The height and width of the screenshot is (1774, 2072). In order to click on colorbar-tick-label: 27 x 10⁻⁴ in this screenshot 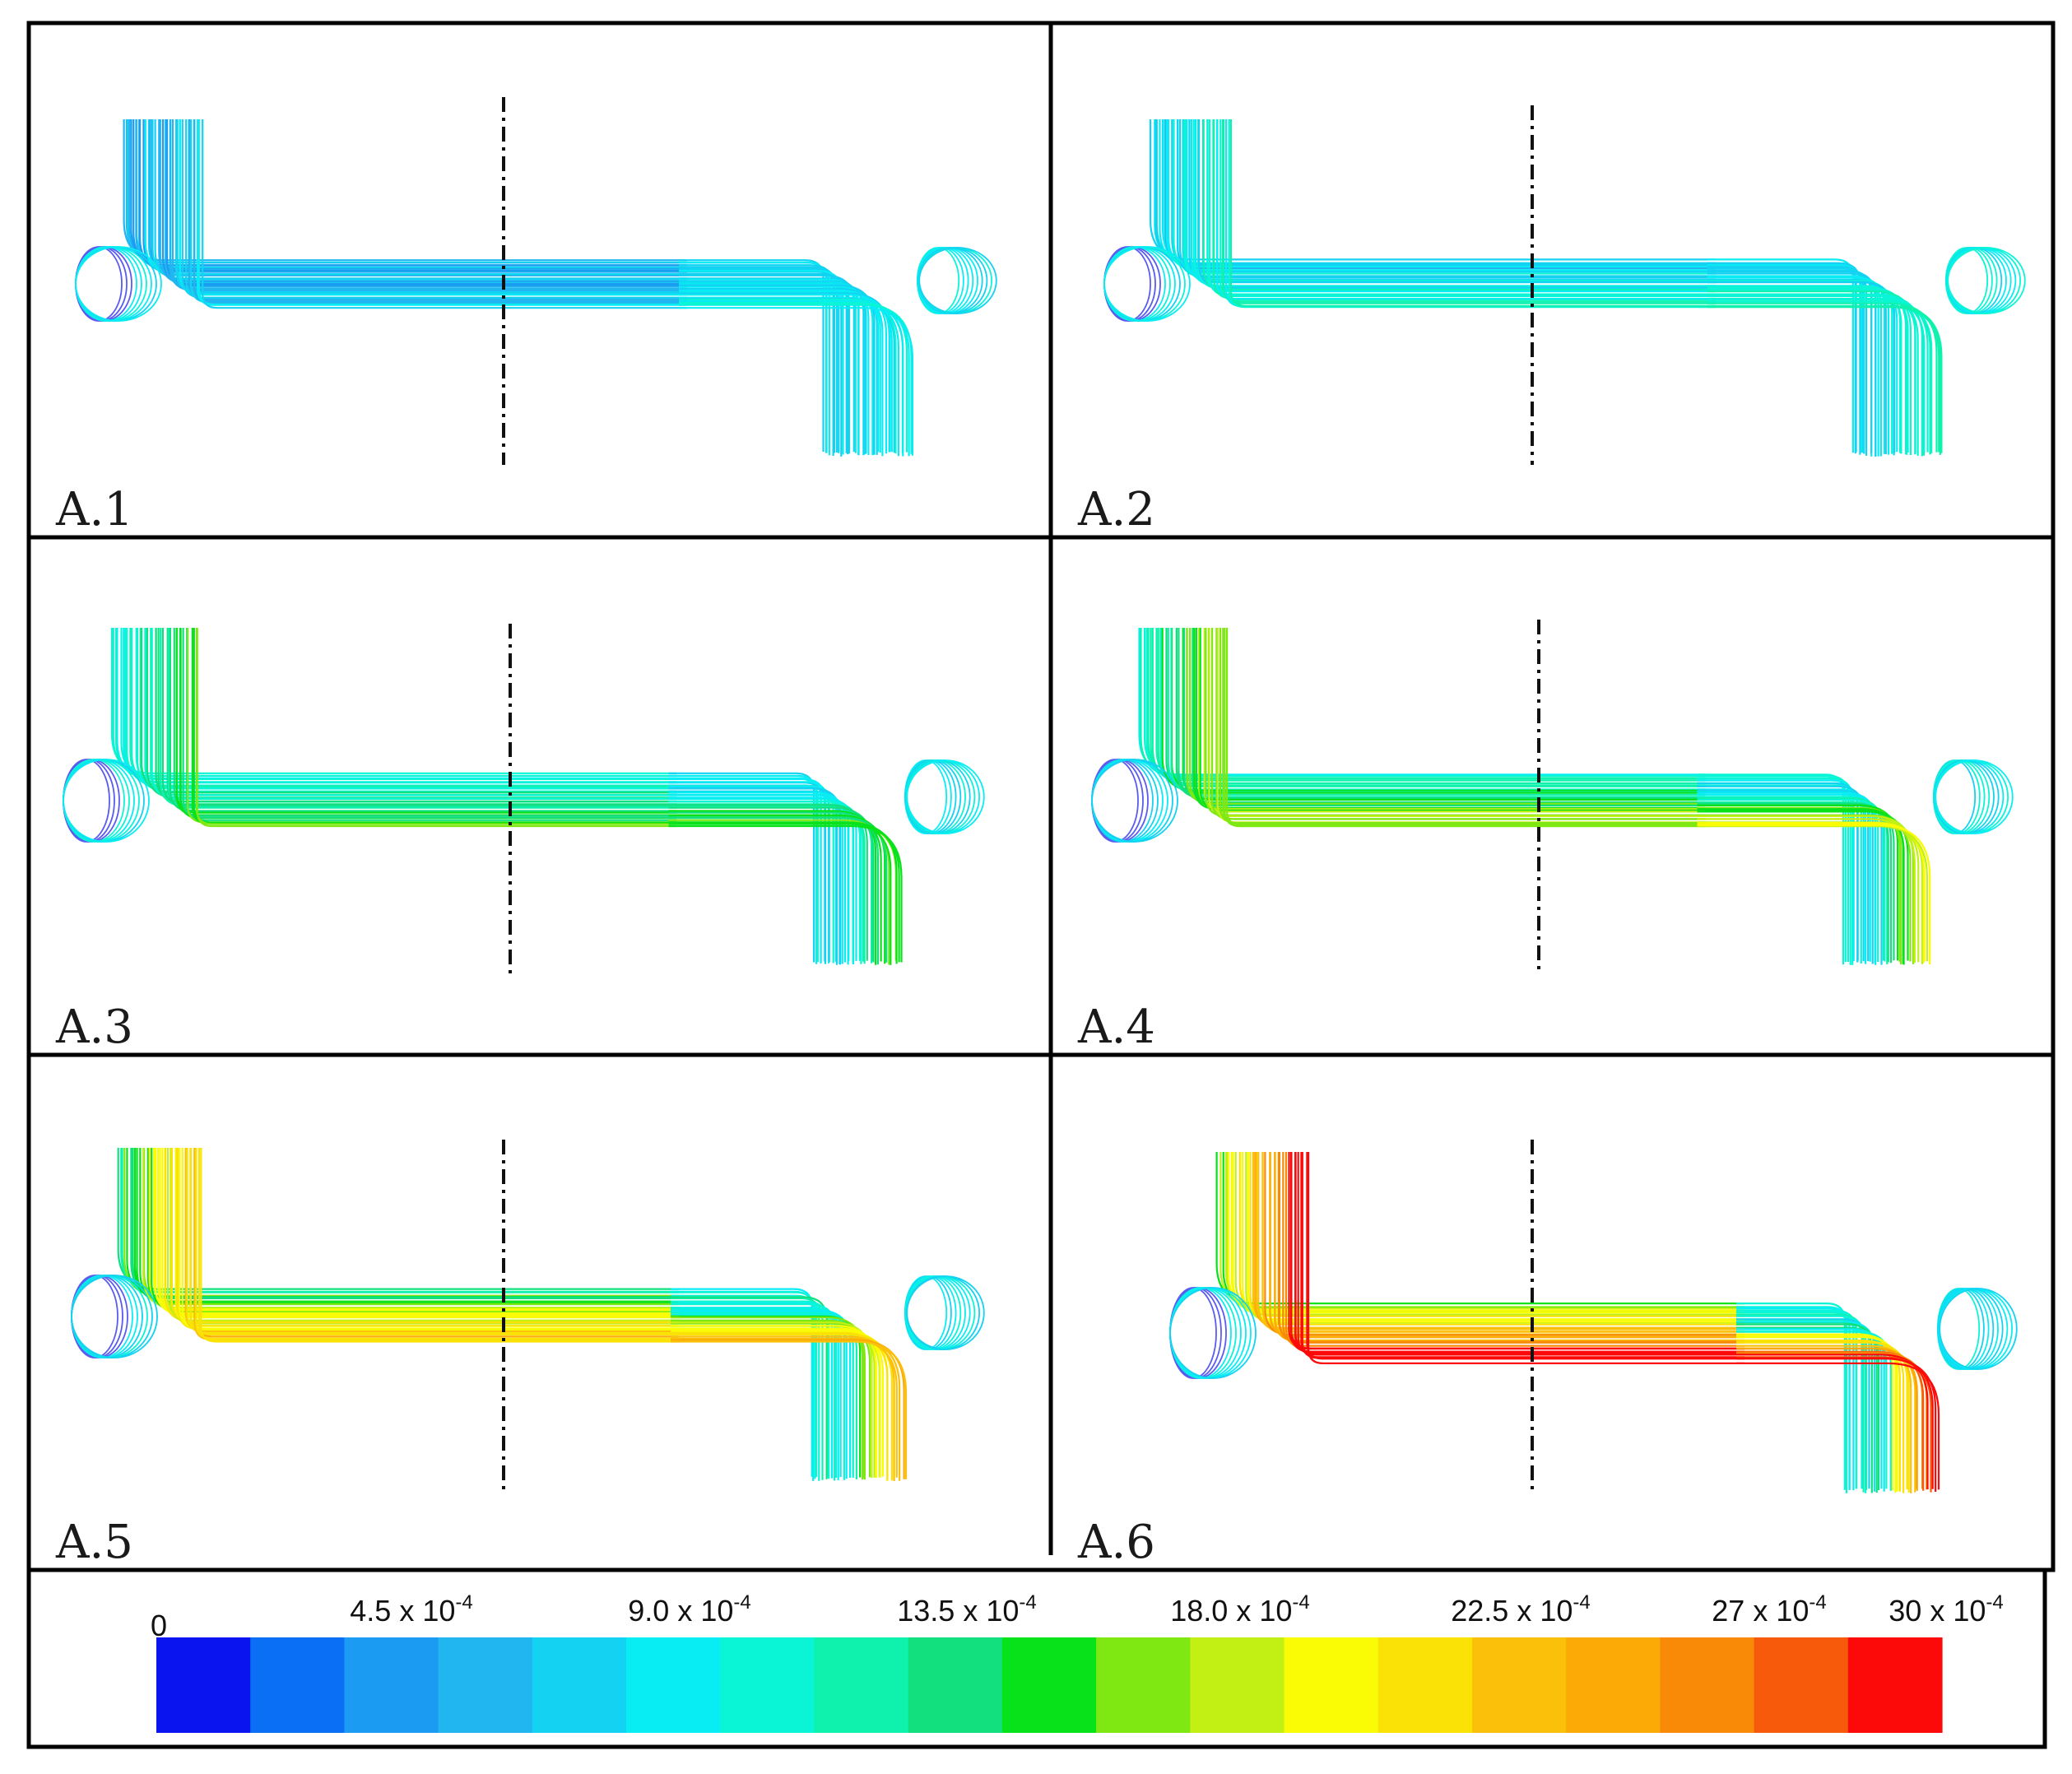, I will do `click(1769, 1609)`.